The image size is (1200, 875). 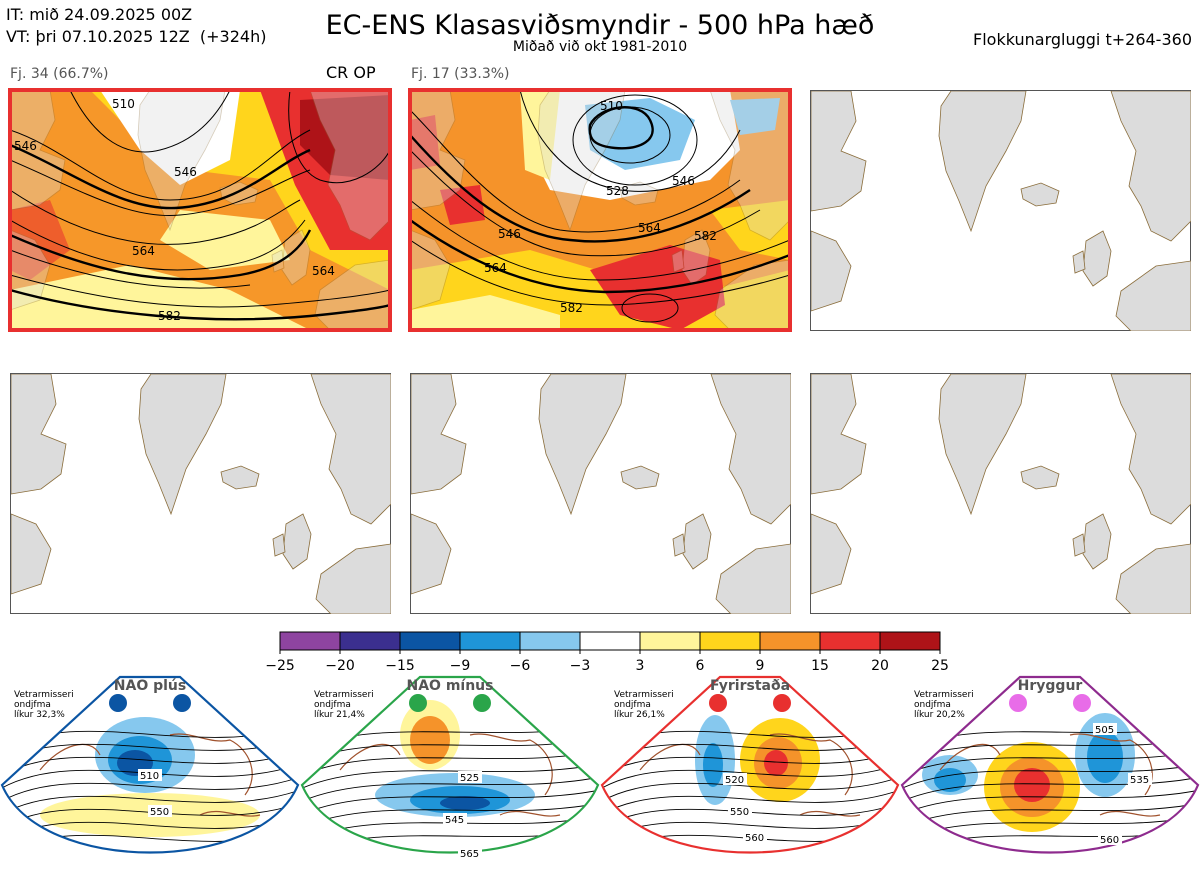 I want to click on regime-1-marker-right, so click(x=182, y=703).